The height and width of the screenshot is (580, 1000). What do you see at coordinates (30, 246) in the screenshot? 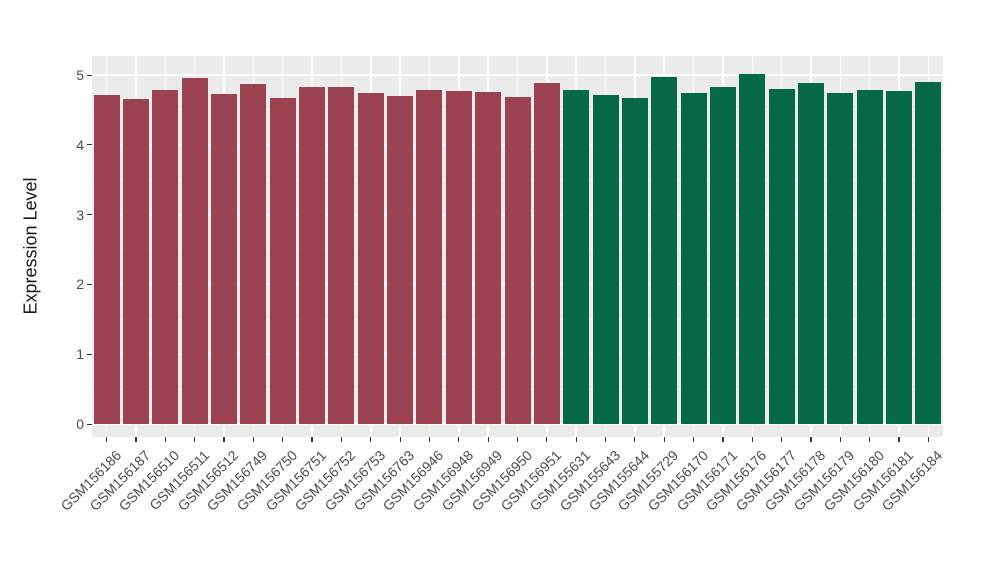
I see `y-axis-title: Expression Level` at bounding box center [30, 246].